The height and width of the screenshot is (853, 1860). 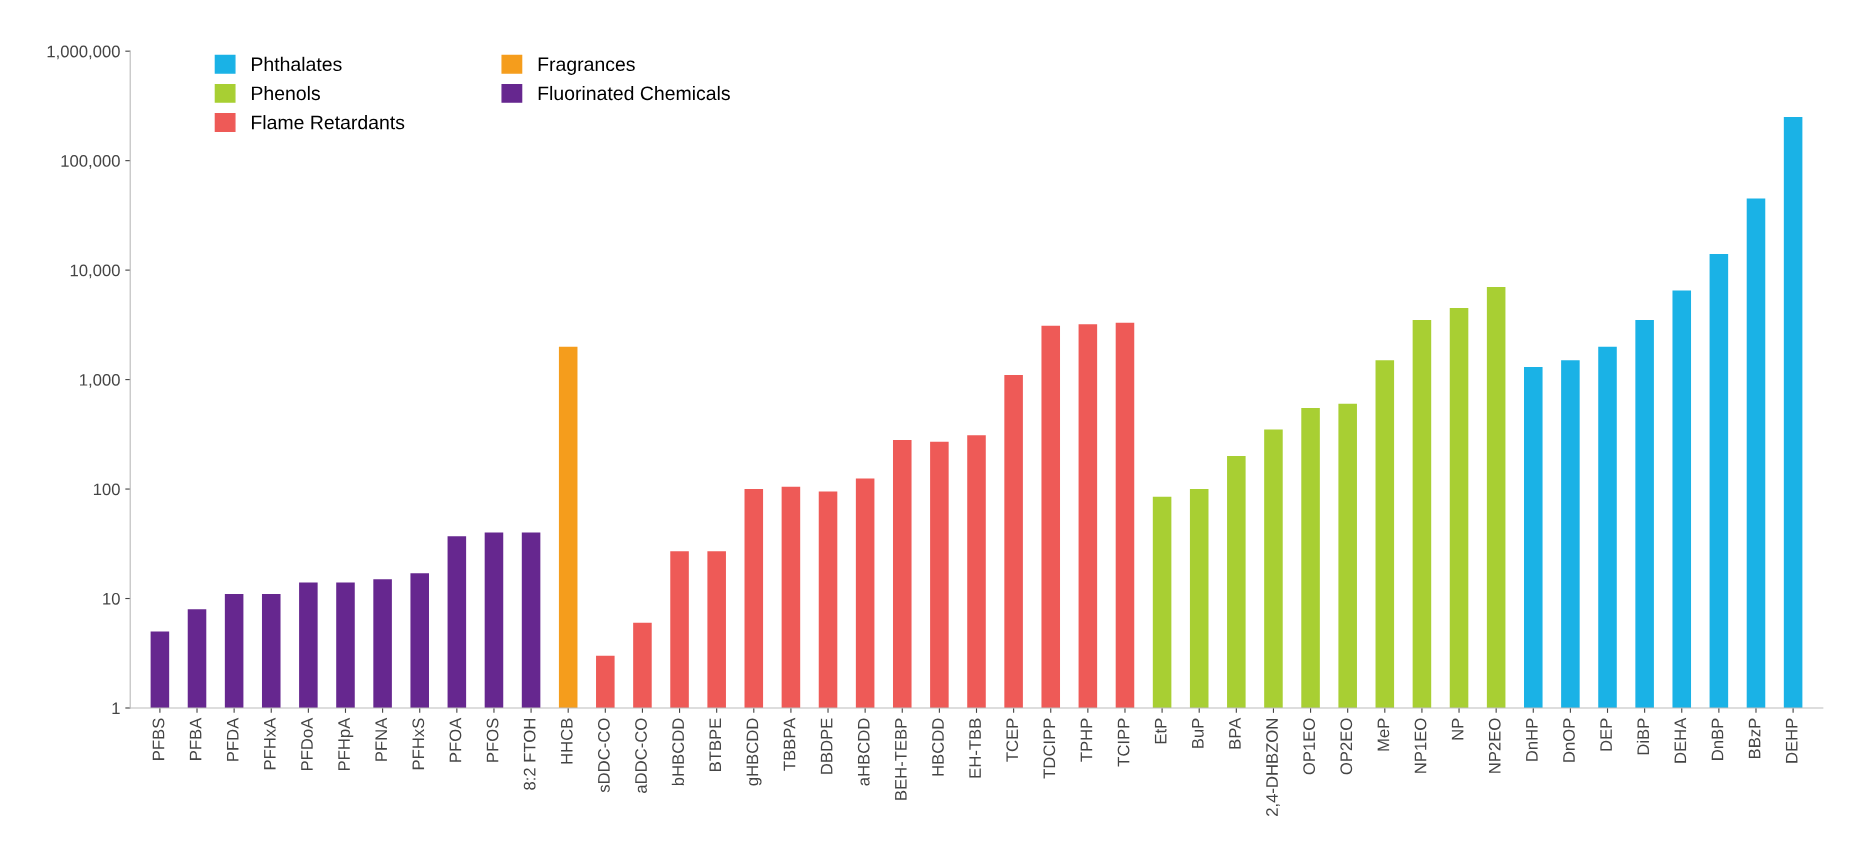 I want to click on x-tick-label: TDCIPP, so click(x=1049, y=748).